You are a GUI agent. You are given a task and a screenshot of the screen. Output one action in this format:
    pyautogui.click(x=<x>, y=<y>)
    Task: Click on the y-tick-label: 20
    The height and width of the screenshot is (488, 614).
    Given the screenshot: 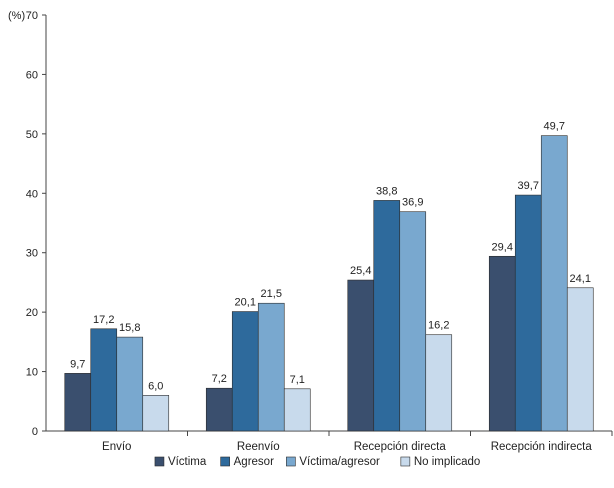 What is the action you would take?
    pyautogui.click(x=32, y=313)
    